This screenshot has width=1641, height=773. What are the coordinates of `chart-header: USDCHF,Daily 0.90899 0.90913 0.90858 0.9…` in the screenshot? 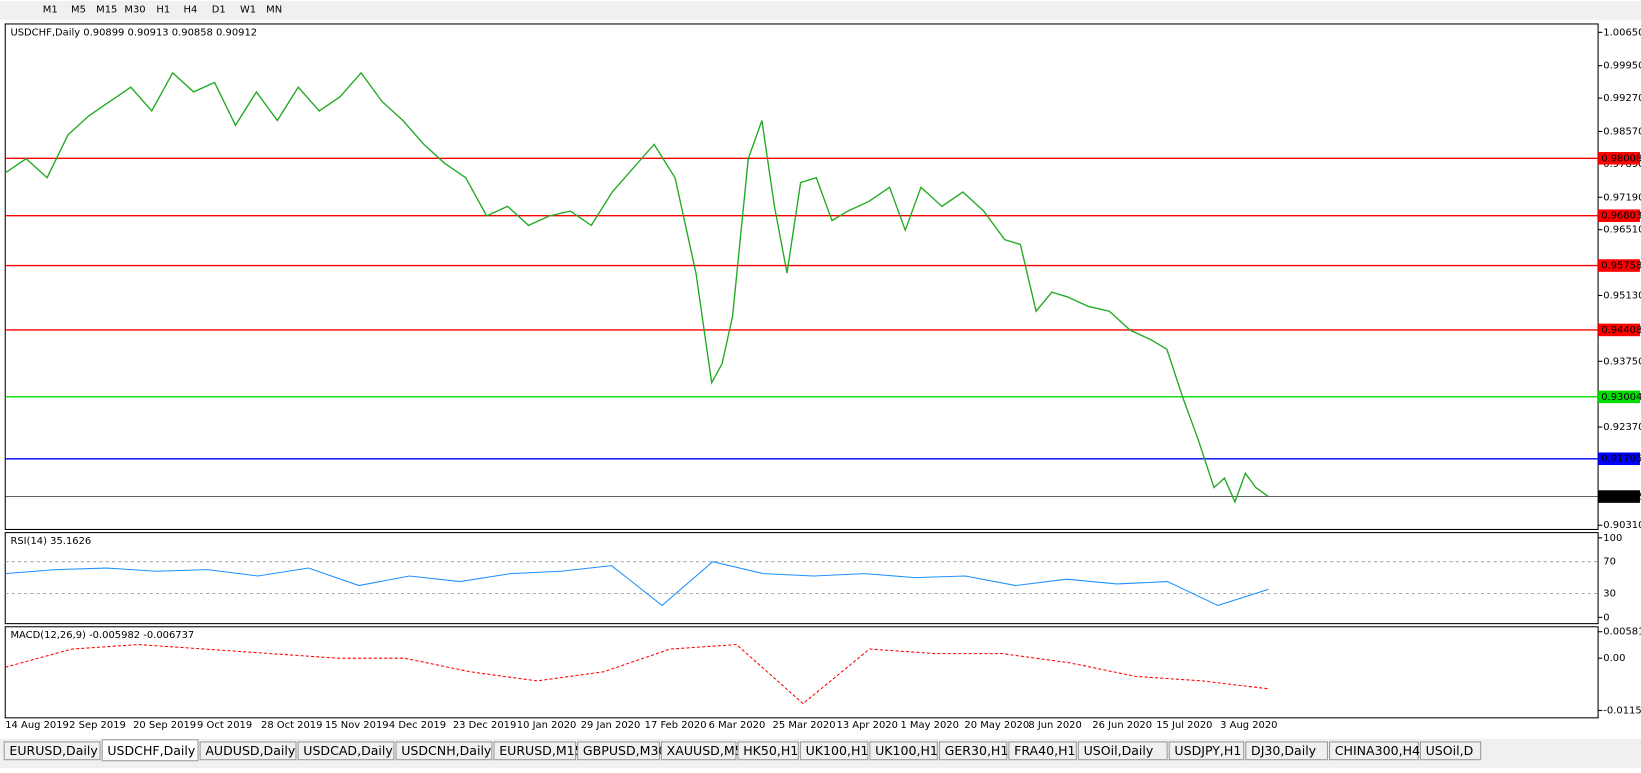 It's located at (133, 32).